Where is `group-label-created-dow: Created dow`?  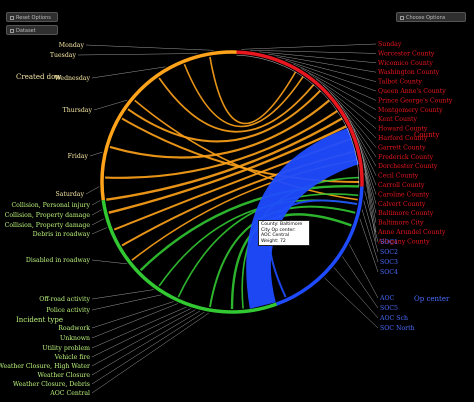 group-label-created-dow: Created dow is located at coordinates (38, 77).